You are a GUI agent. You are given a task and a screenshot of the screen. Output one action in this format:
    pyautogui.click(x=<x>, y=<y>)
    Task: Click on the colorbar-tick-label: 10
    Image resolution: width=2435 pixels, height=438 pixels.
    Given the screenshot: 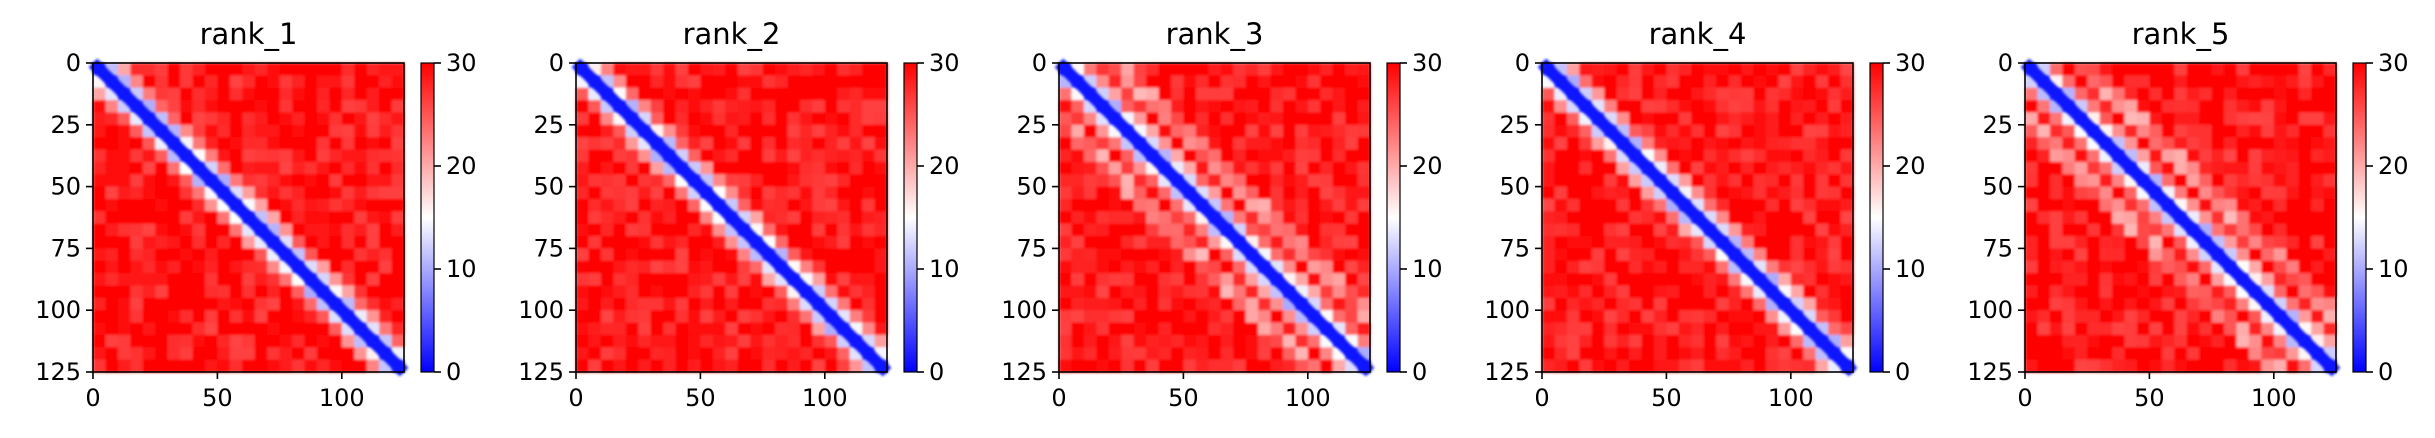 What is the action you would take?
    pyautogui.click(x=1910, y=269)
    